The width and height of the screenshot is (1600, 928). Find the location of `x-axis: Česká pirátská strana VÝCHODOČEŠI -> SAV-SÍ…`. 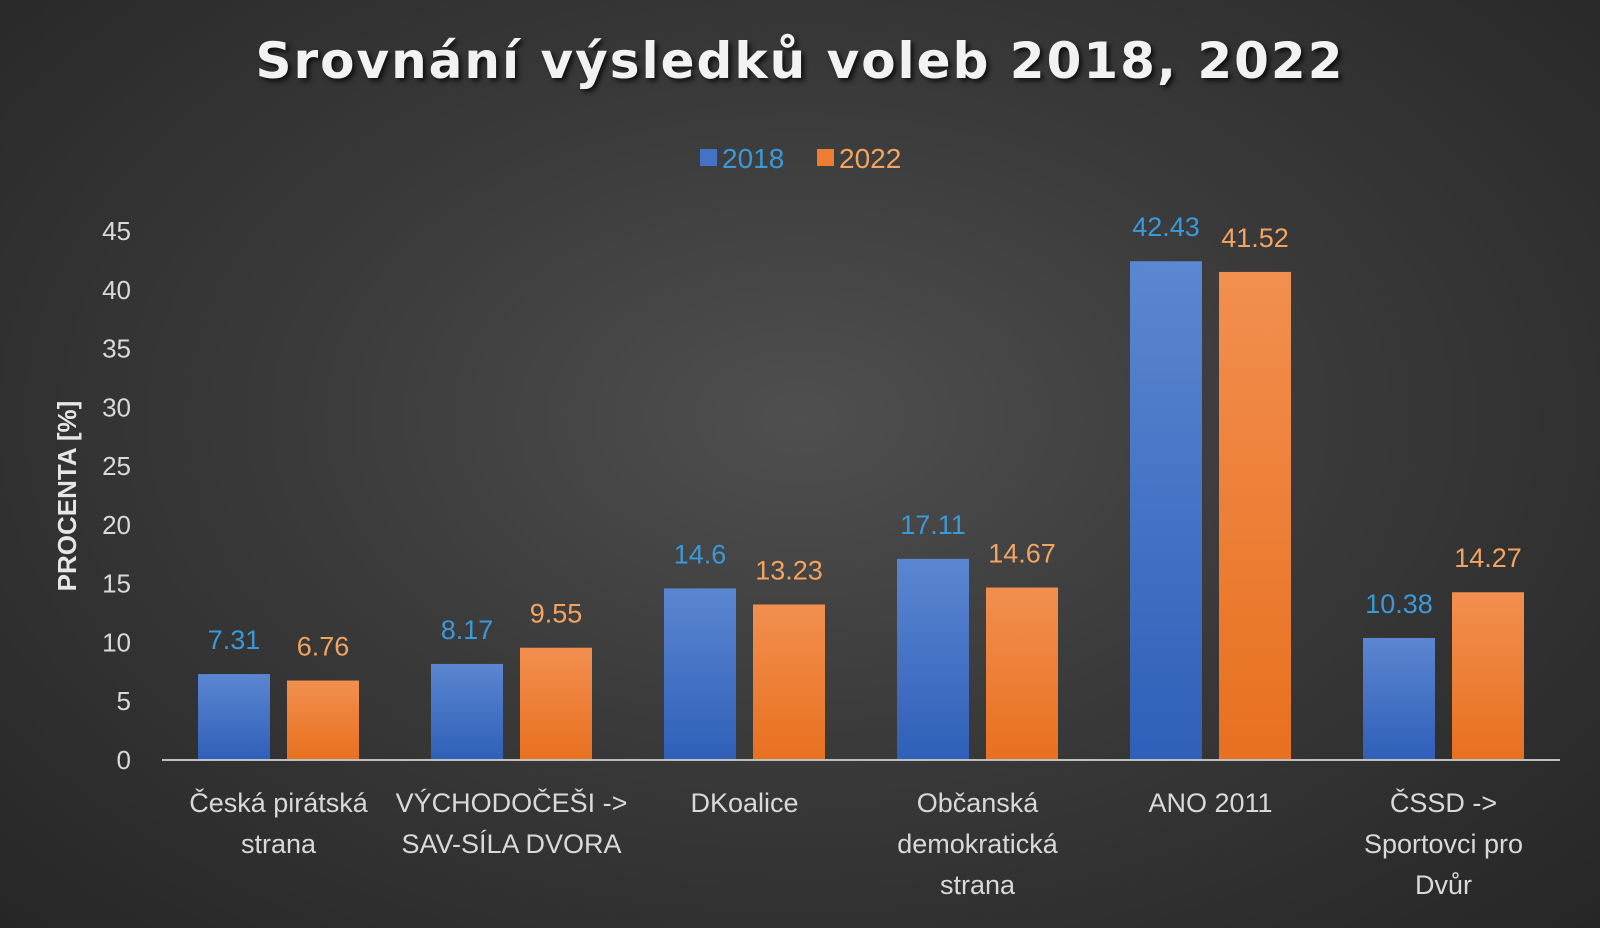

x-axis: Česká pirátská strana VÝCHODOČEŠI -> SAV-SÍ… is located at coordinates (861, 829).